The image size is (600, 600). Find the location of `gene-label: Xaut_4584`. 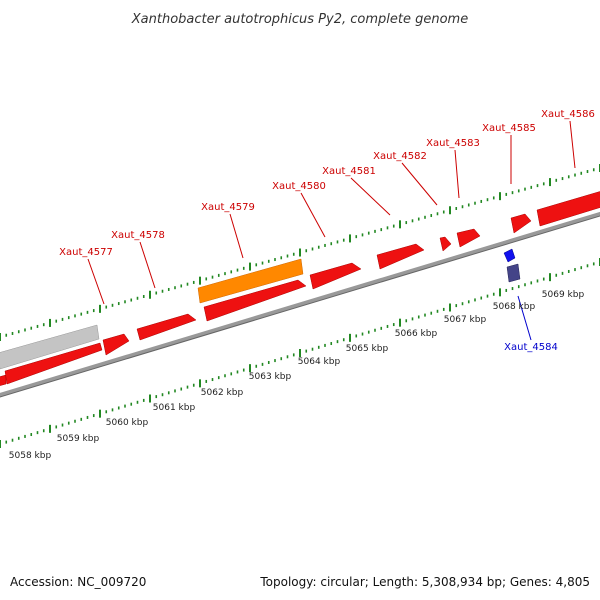

gene-label: Xaut_4584 is located at coordinates (531, 347).